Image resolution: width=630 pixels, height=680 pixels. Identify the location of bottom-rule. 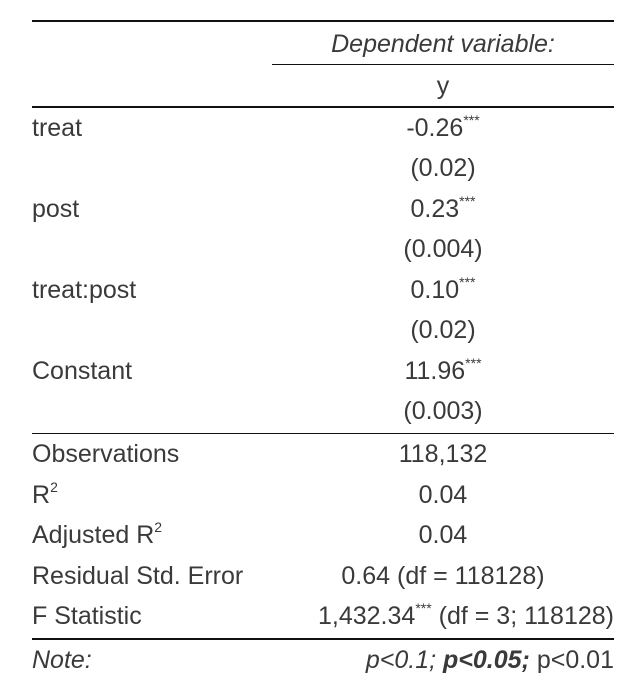
(323, 639).